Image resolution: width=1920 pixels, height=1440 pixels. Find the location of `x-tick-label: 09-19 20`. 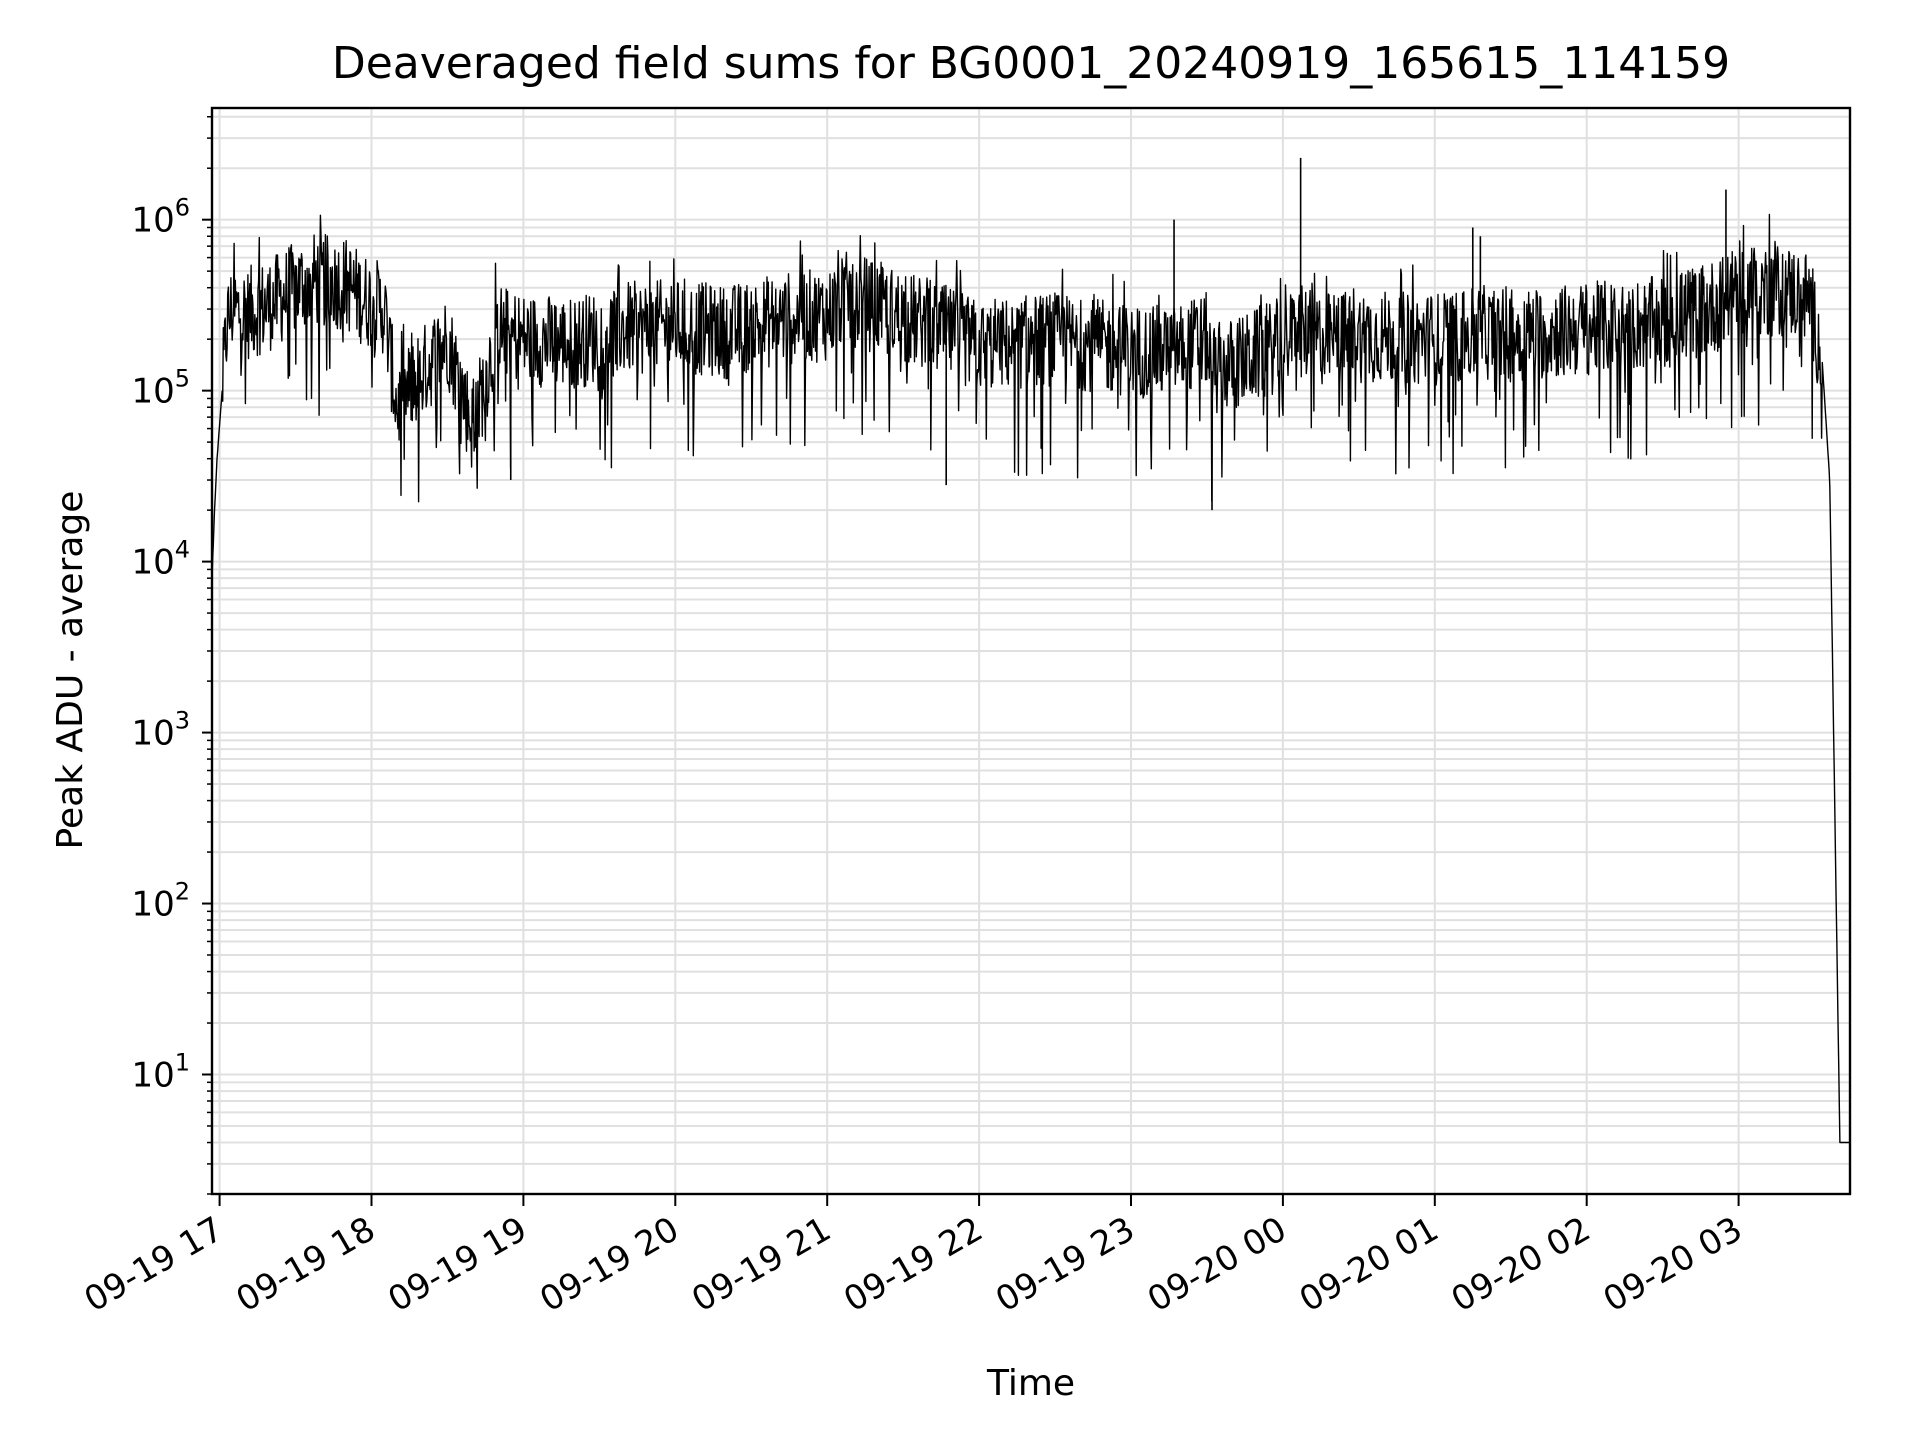

x-tick-label: 09-19 20 is located at coordinates (609, 1264).